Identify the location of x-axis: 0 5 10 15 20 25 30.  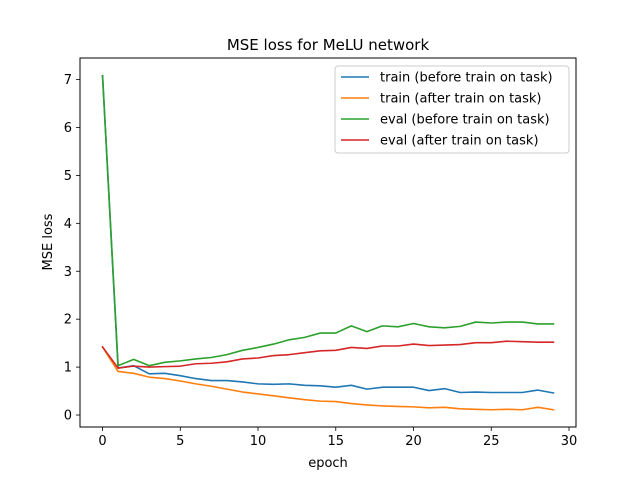
(337, 438).